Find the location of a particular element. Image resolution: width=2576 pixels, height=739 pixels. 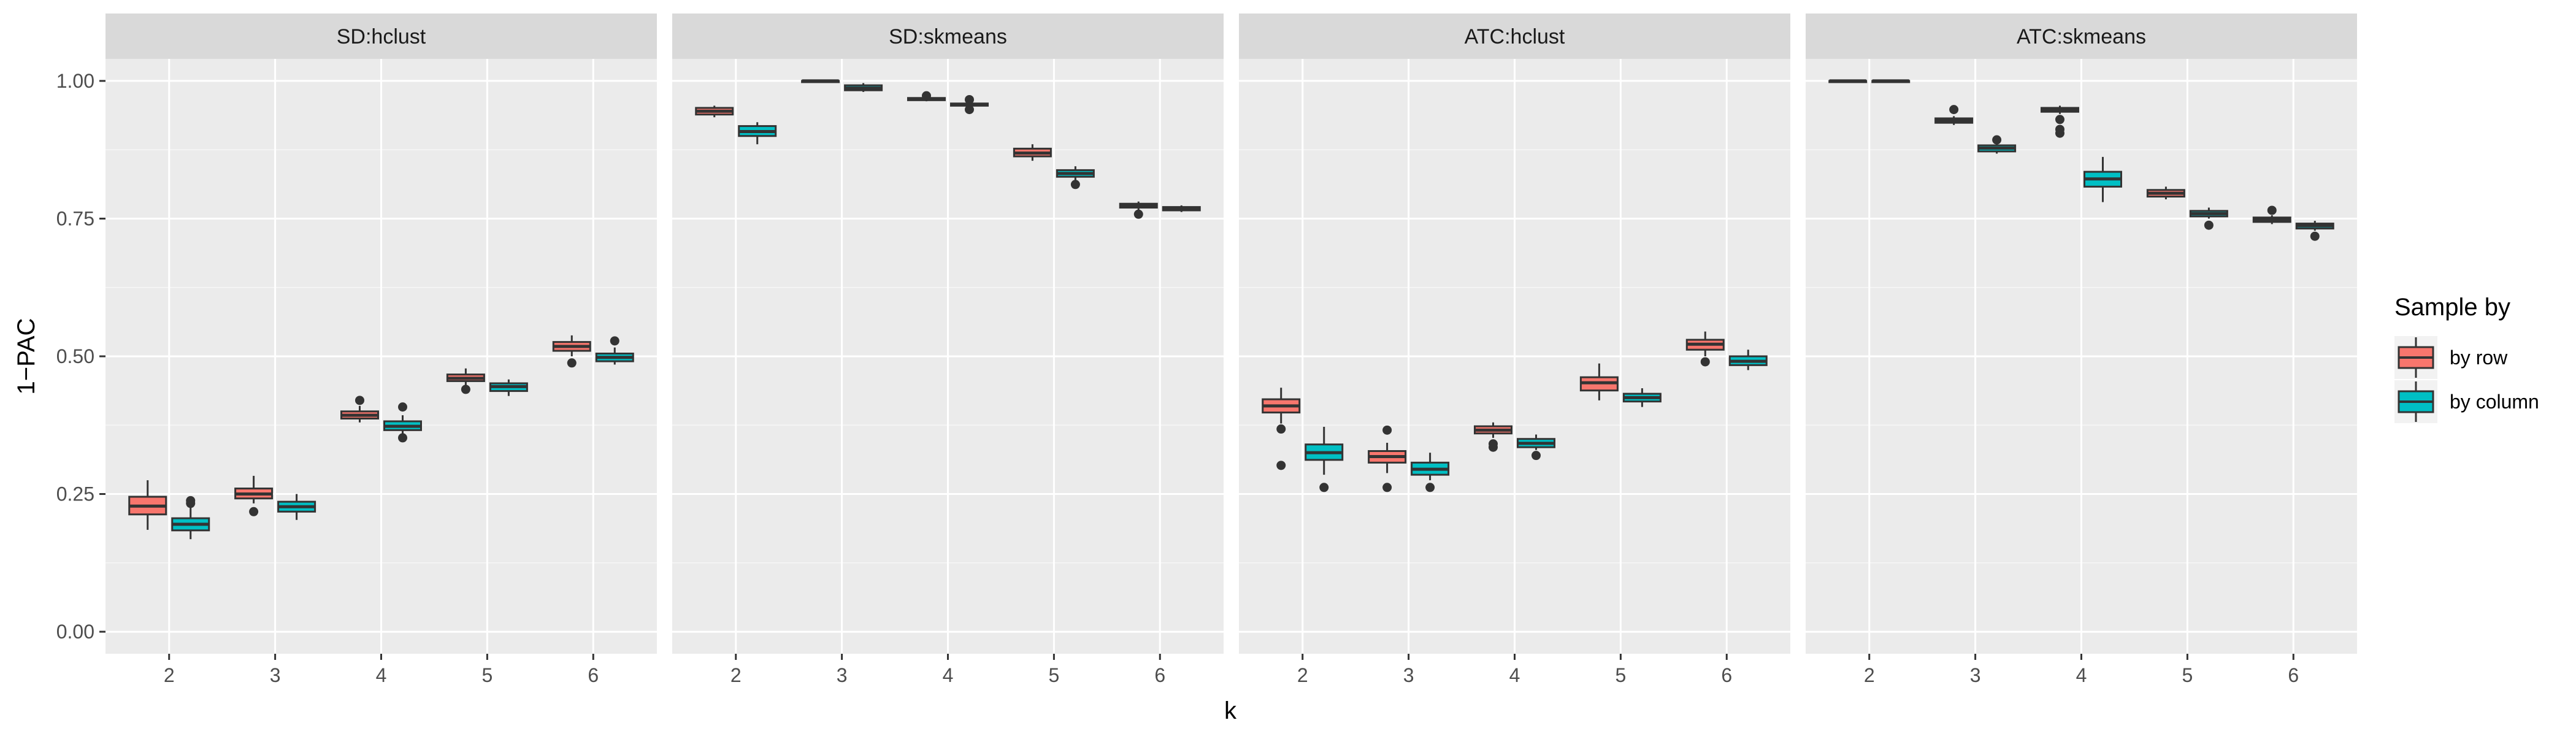

facet-title: SD:skmeans is located at coordinates (948, 37).